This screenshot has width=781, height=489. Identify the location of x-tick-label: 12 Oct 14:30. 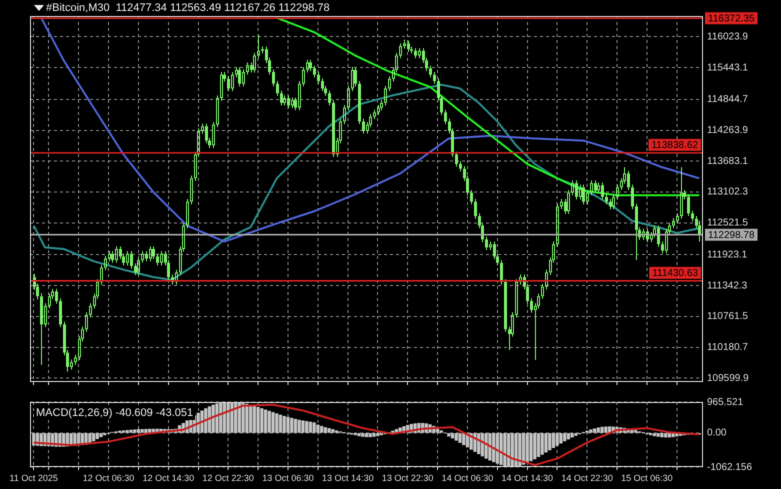
(168, 477).